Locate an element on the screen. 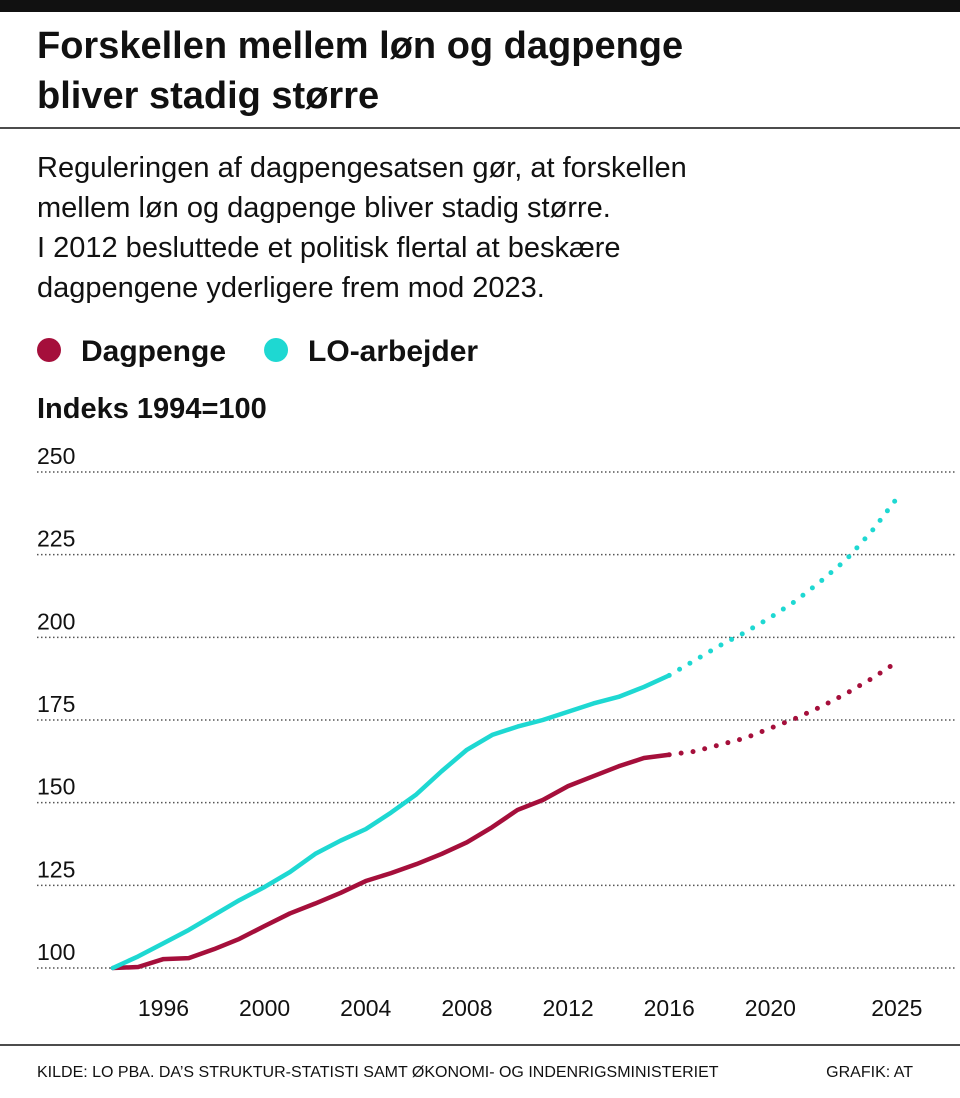 The image size is (960, 1098). y-tick-label: 225 is located at coordinates (56, 539).